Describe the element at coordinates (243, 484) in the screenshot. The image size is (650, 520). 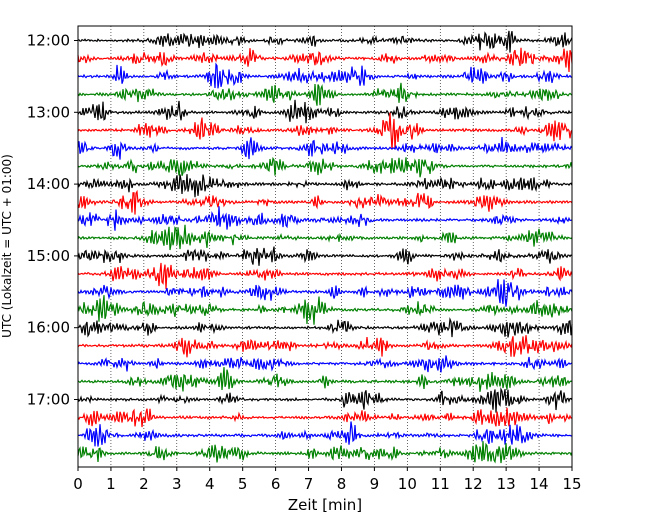
I see `x-tick-label: 5` at that location.